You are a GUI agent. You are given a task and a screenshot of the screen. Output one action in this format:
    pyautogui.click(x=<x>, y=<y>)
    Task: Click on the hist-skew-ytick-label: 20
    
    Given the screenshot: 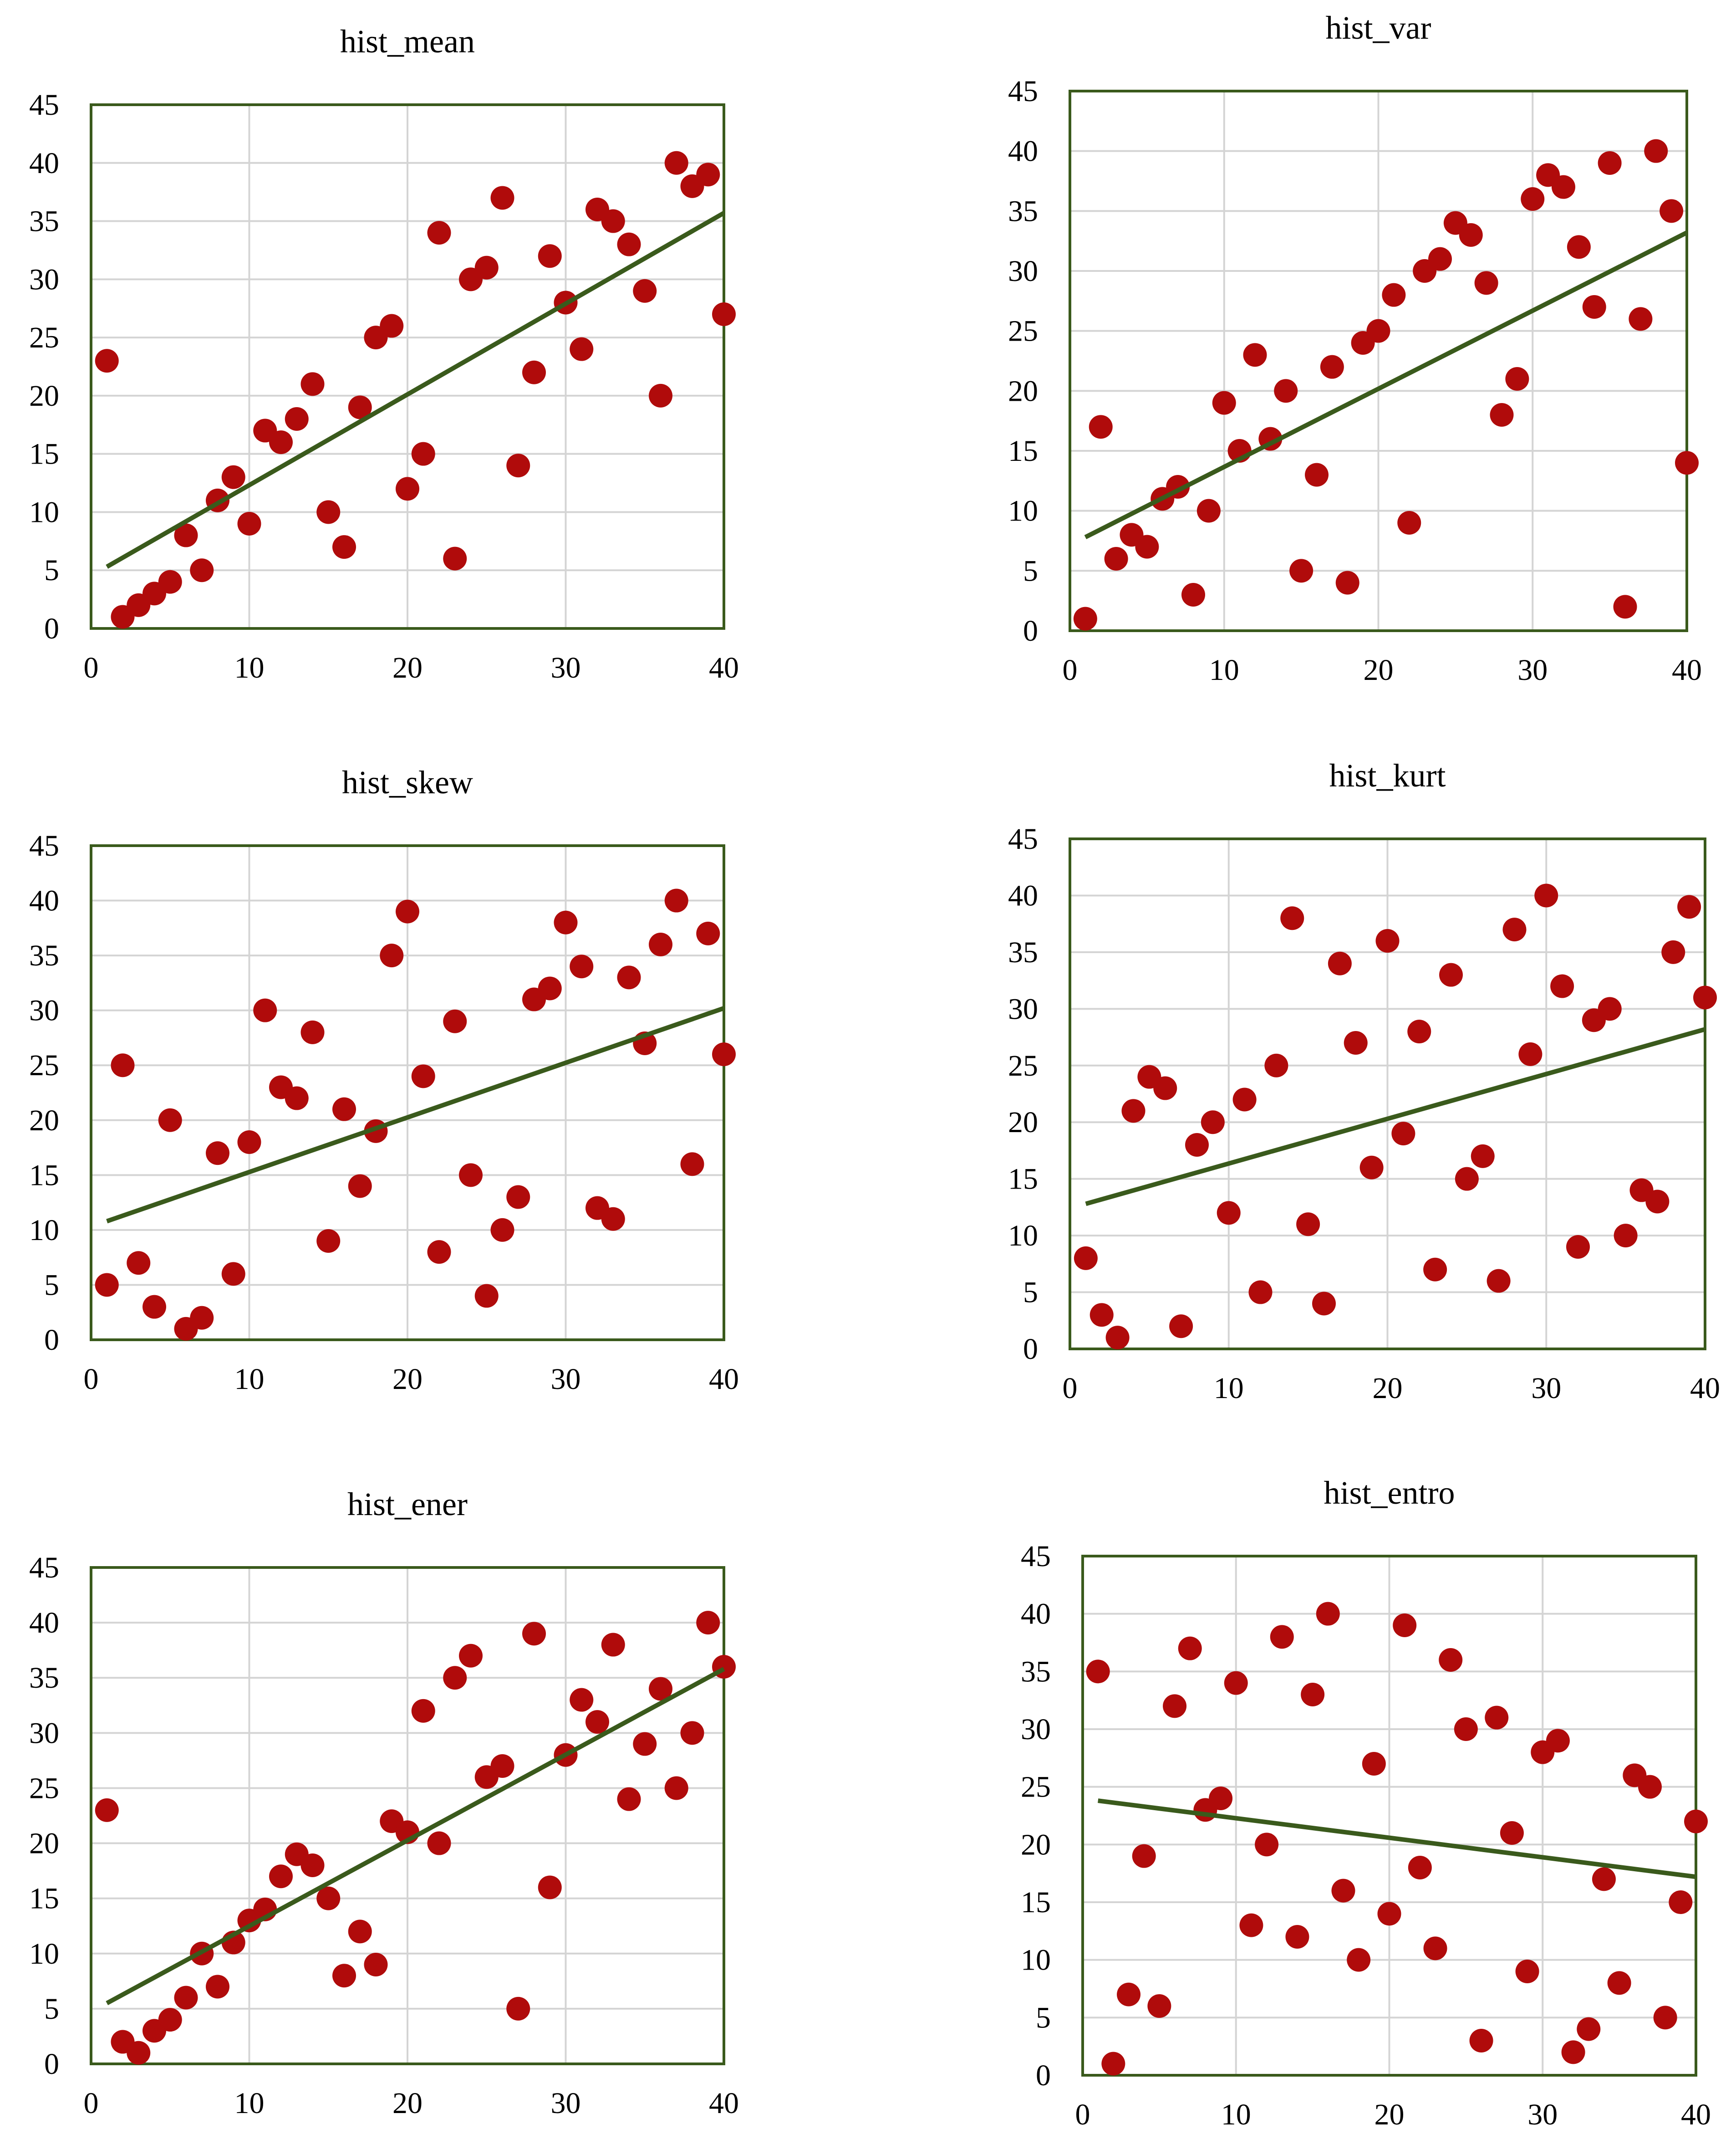 What is the action you would take?
    pyautogui.click(x=44, y=1121)
    